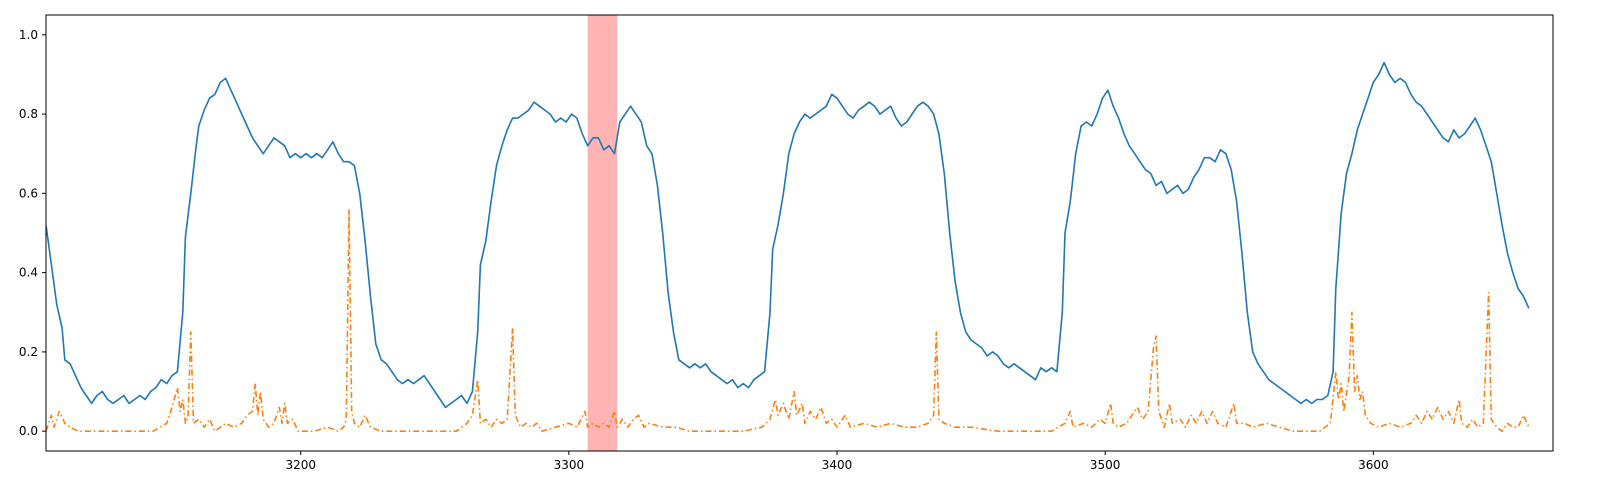 The height and width of the screenshot is (500, 1600). I want to click on x-tick-label: 3600, so click(1373, 465).